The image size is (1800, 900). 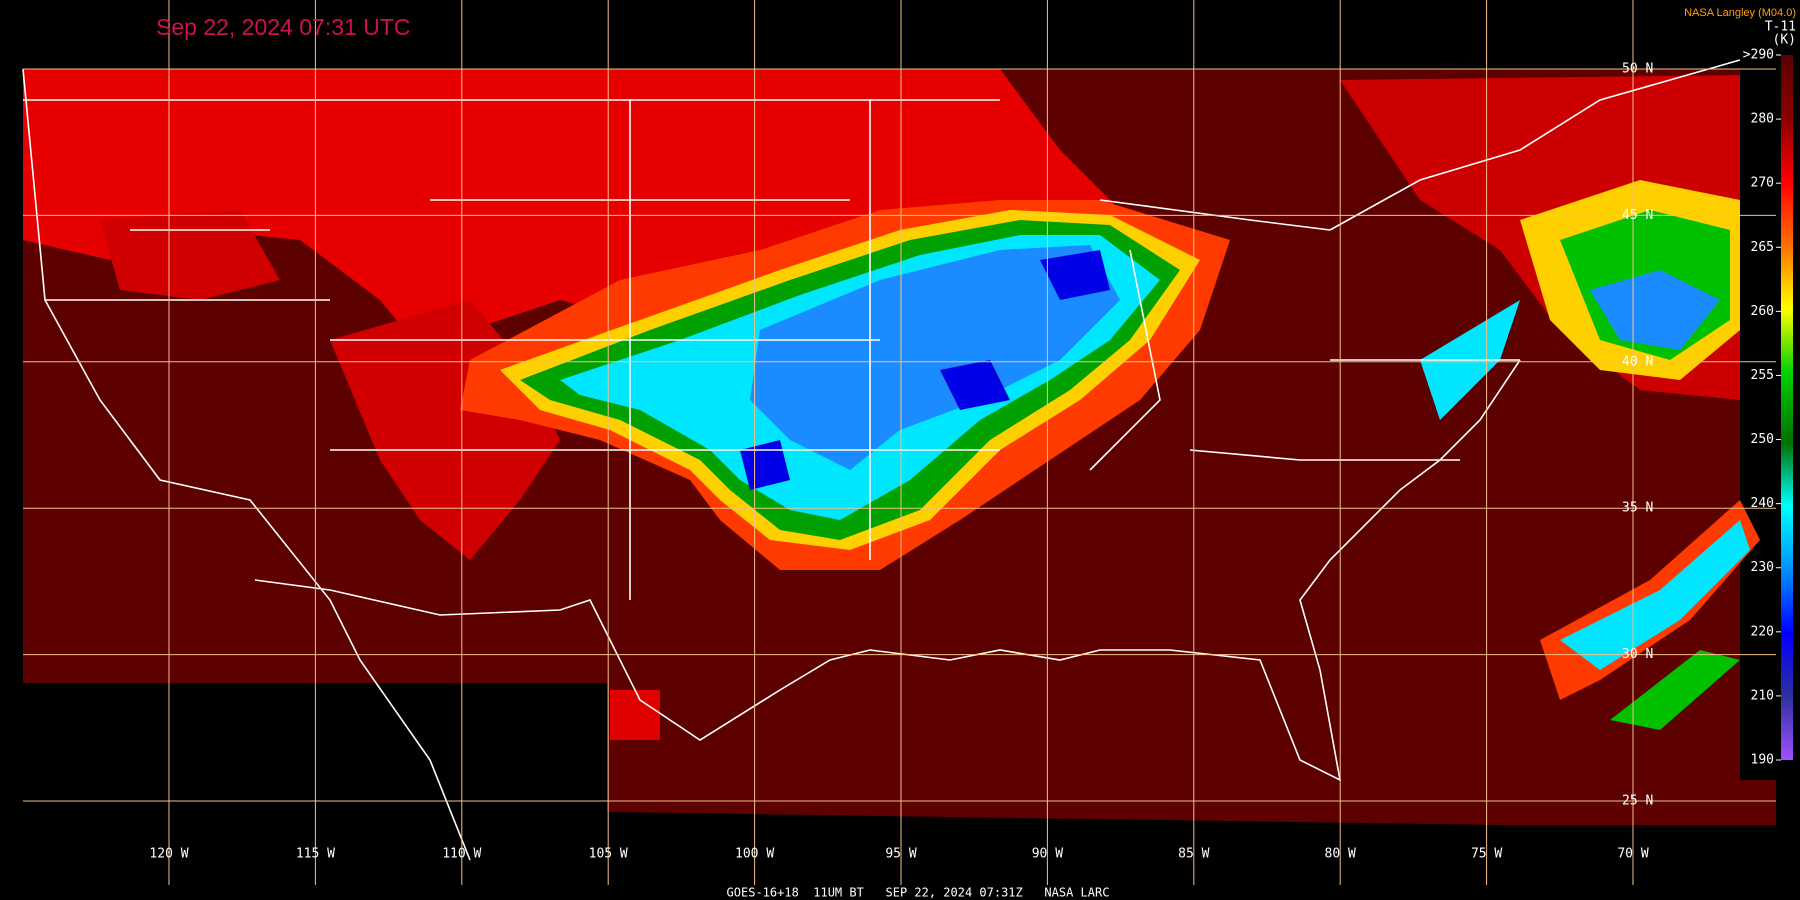 What do you see at coordinates (1637, 801) in the screenshot?
I see `lat-label: 25 N` at bounding box center [1637, 801].